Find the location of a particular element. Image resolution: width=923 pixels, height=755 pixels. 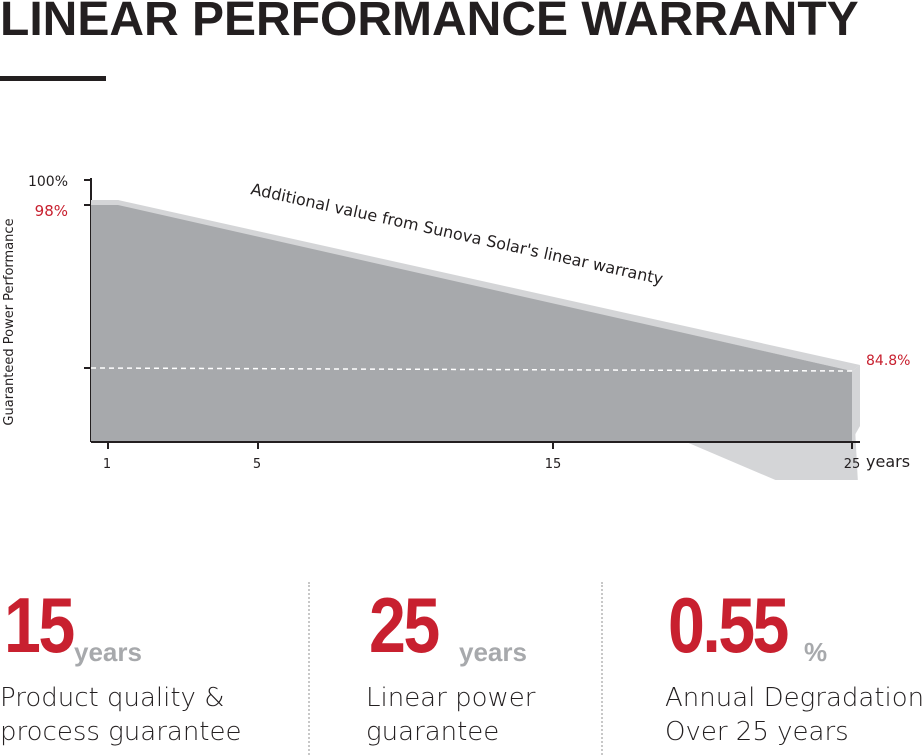

x-tick-label-1: 1 is located at coordinates (107, 464).